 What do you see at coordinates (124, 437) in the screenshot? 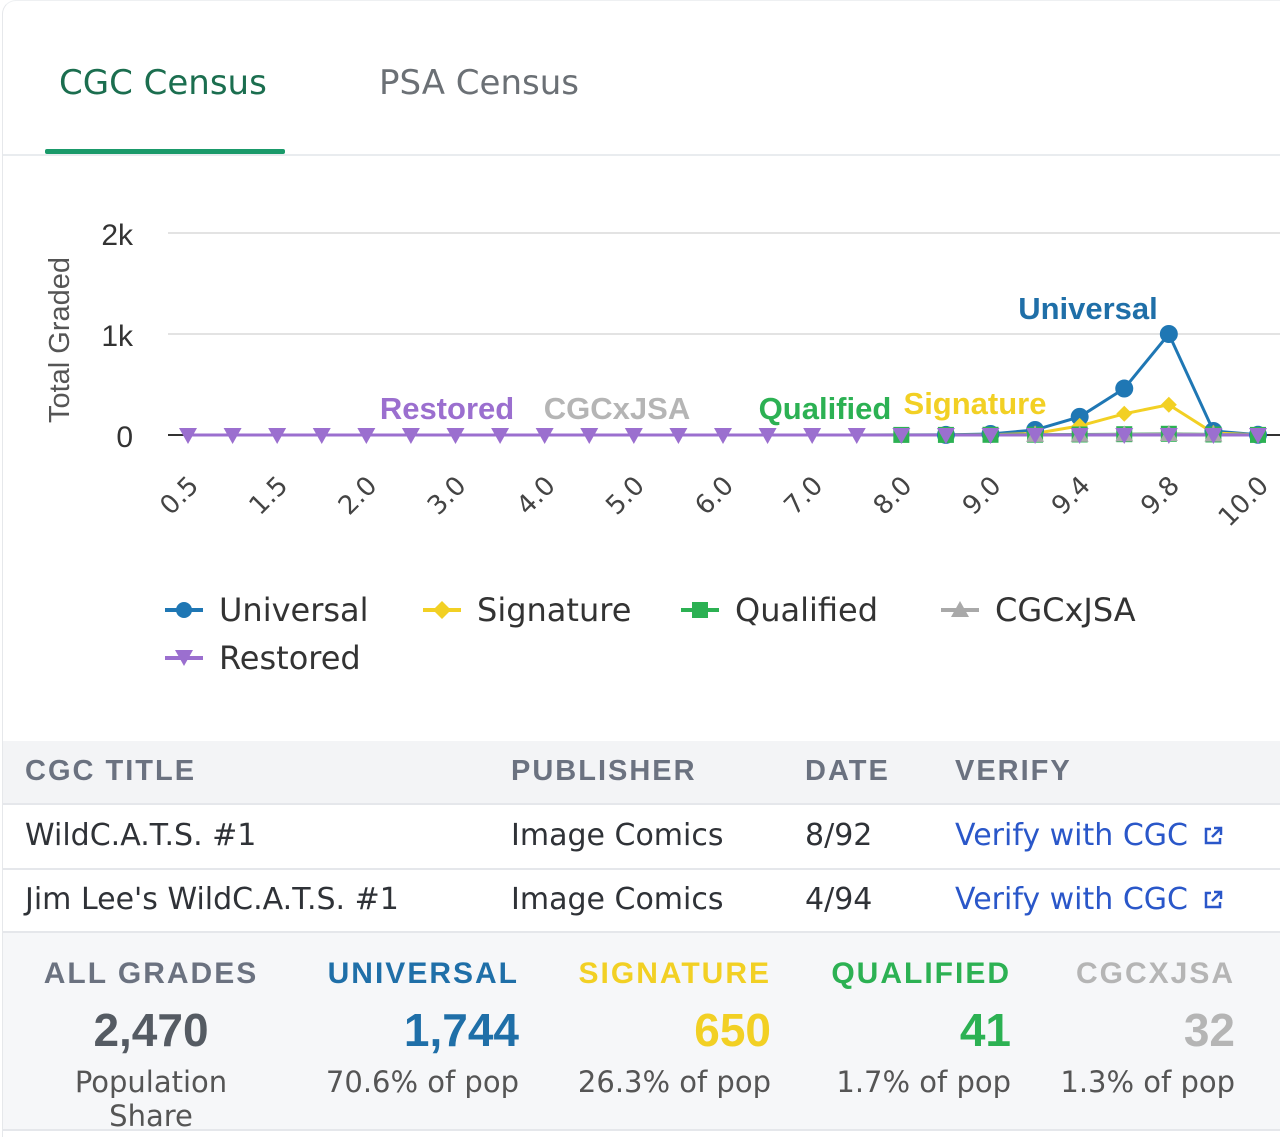
I see `y-tick-label: 0` at bounding box center [124, 437].